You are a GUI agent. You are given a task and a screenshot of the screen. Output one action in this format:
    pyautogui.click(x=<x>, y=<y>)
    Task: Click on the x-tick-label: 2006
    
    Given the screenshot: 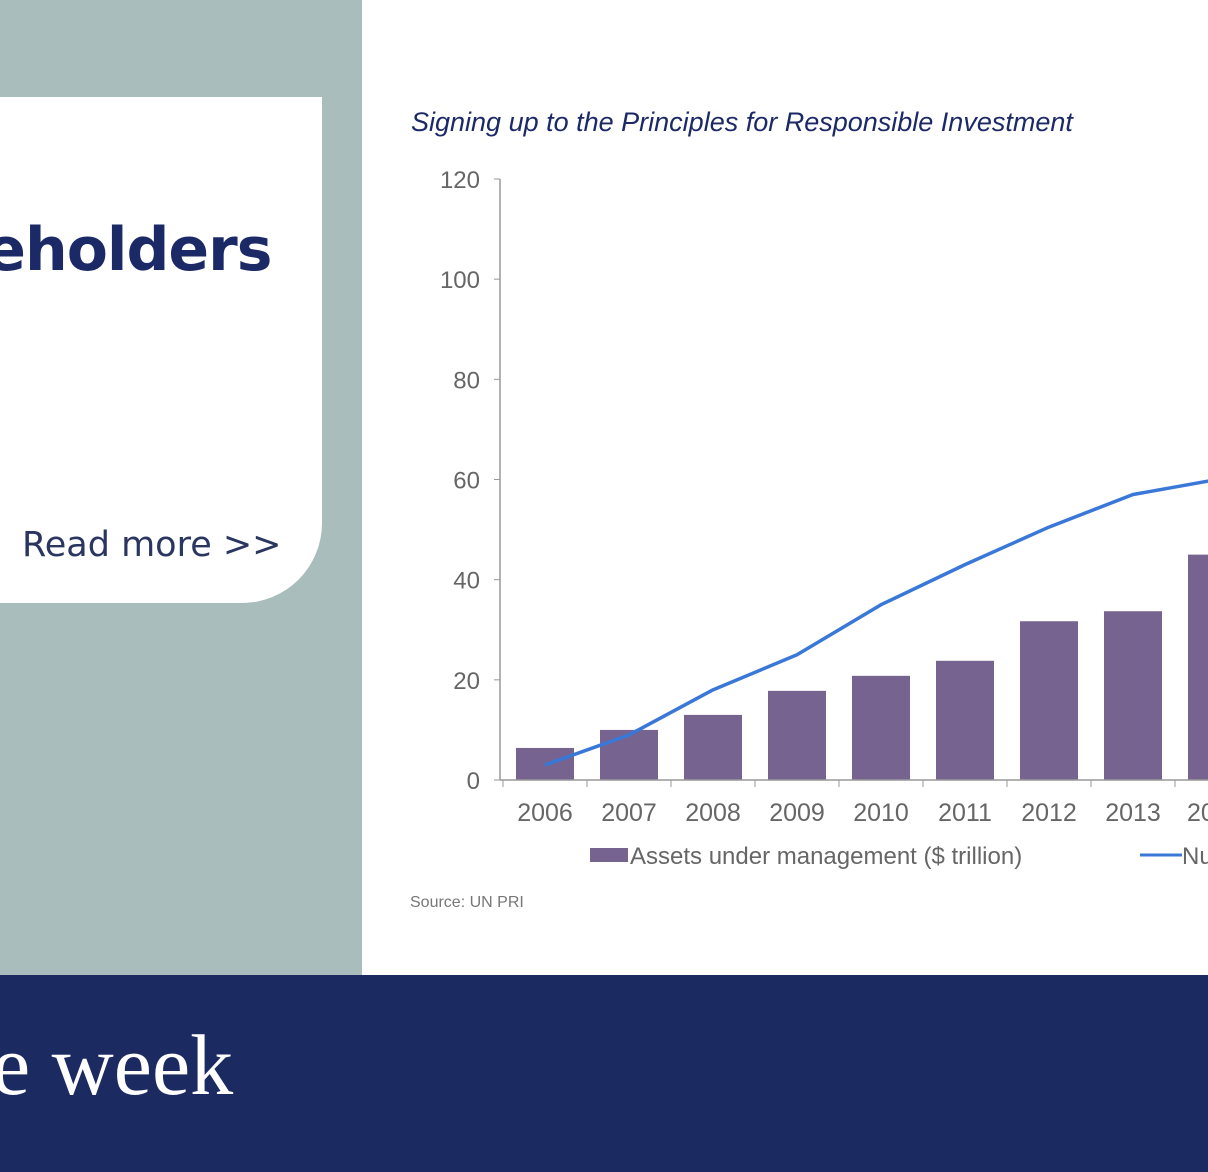 What is the action you would take?
    pyautogui.click(x=545, y=813)
    